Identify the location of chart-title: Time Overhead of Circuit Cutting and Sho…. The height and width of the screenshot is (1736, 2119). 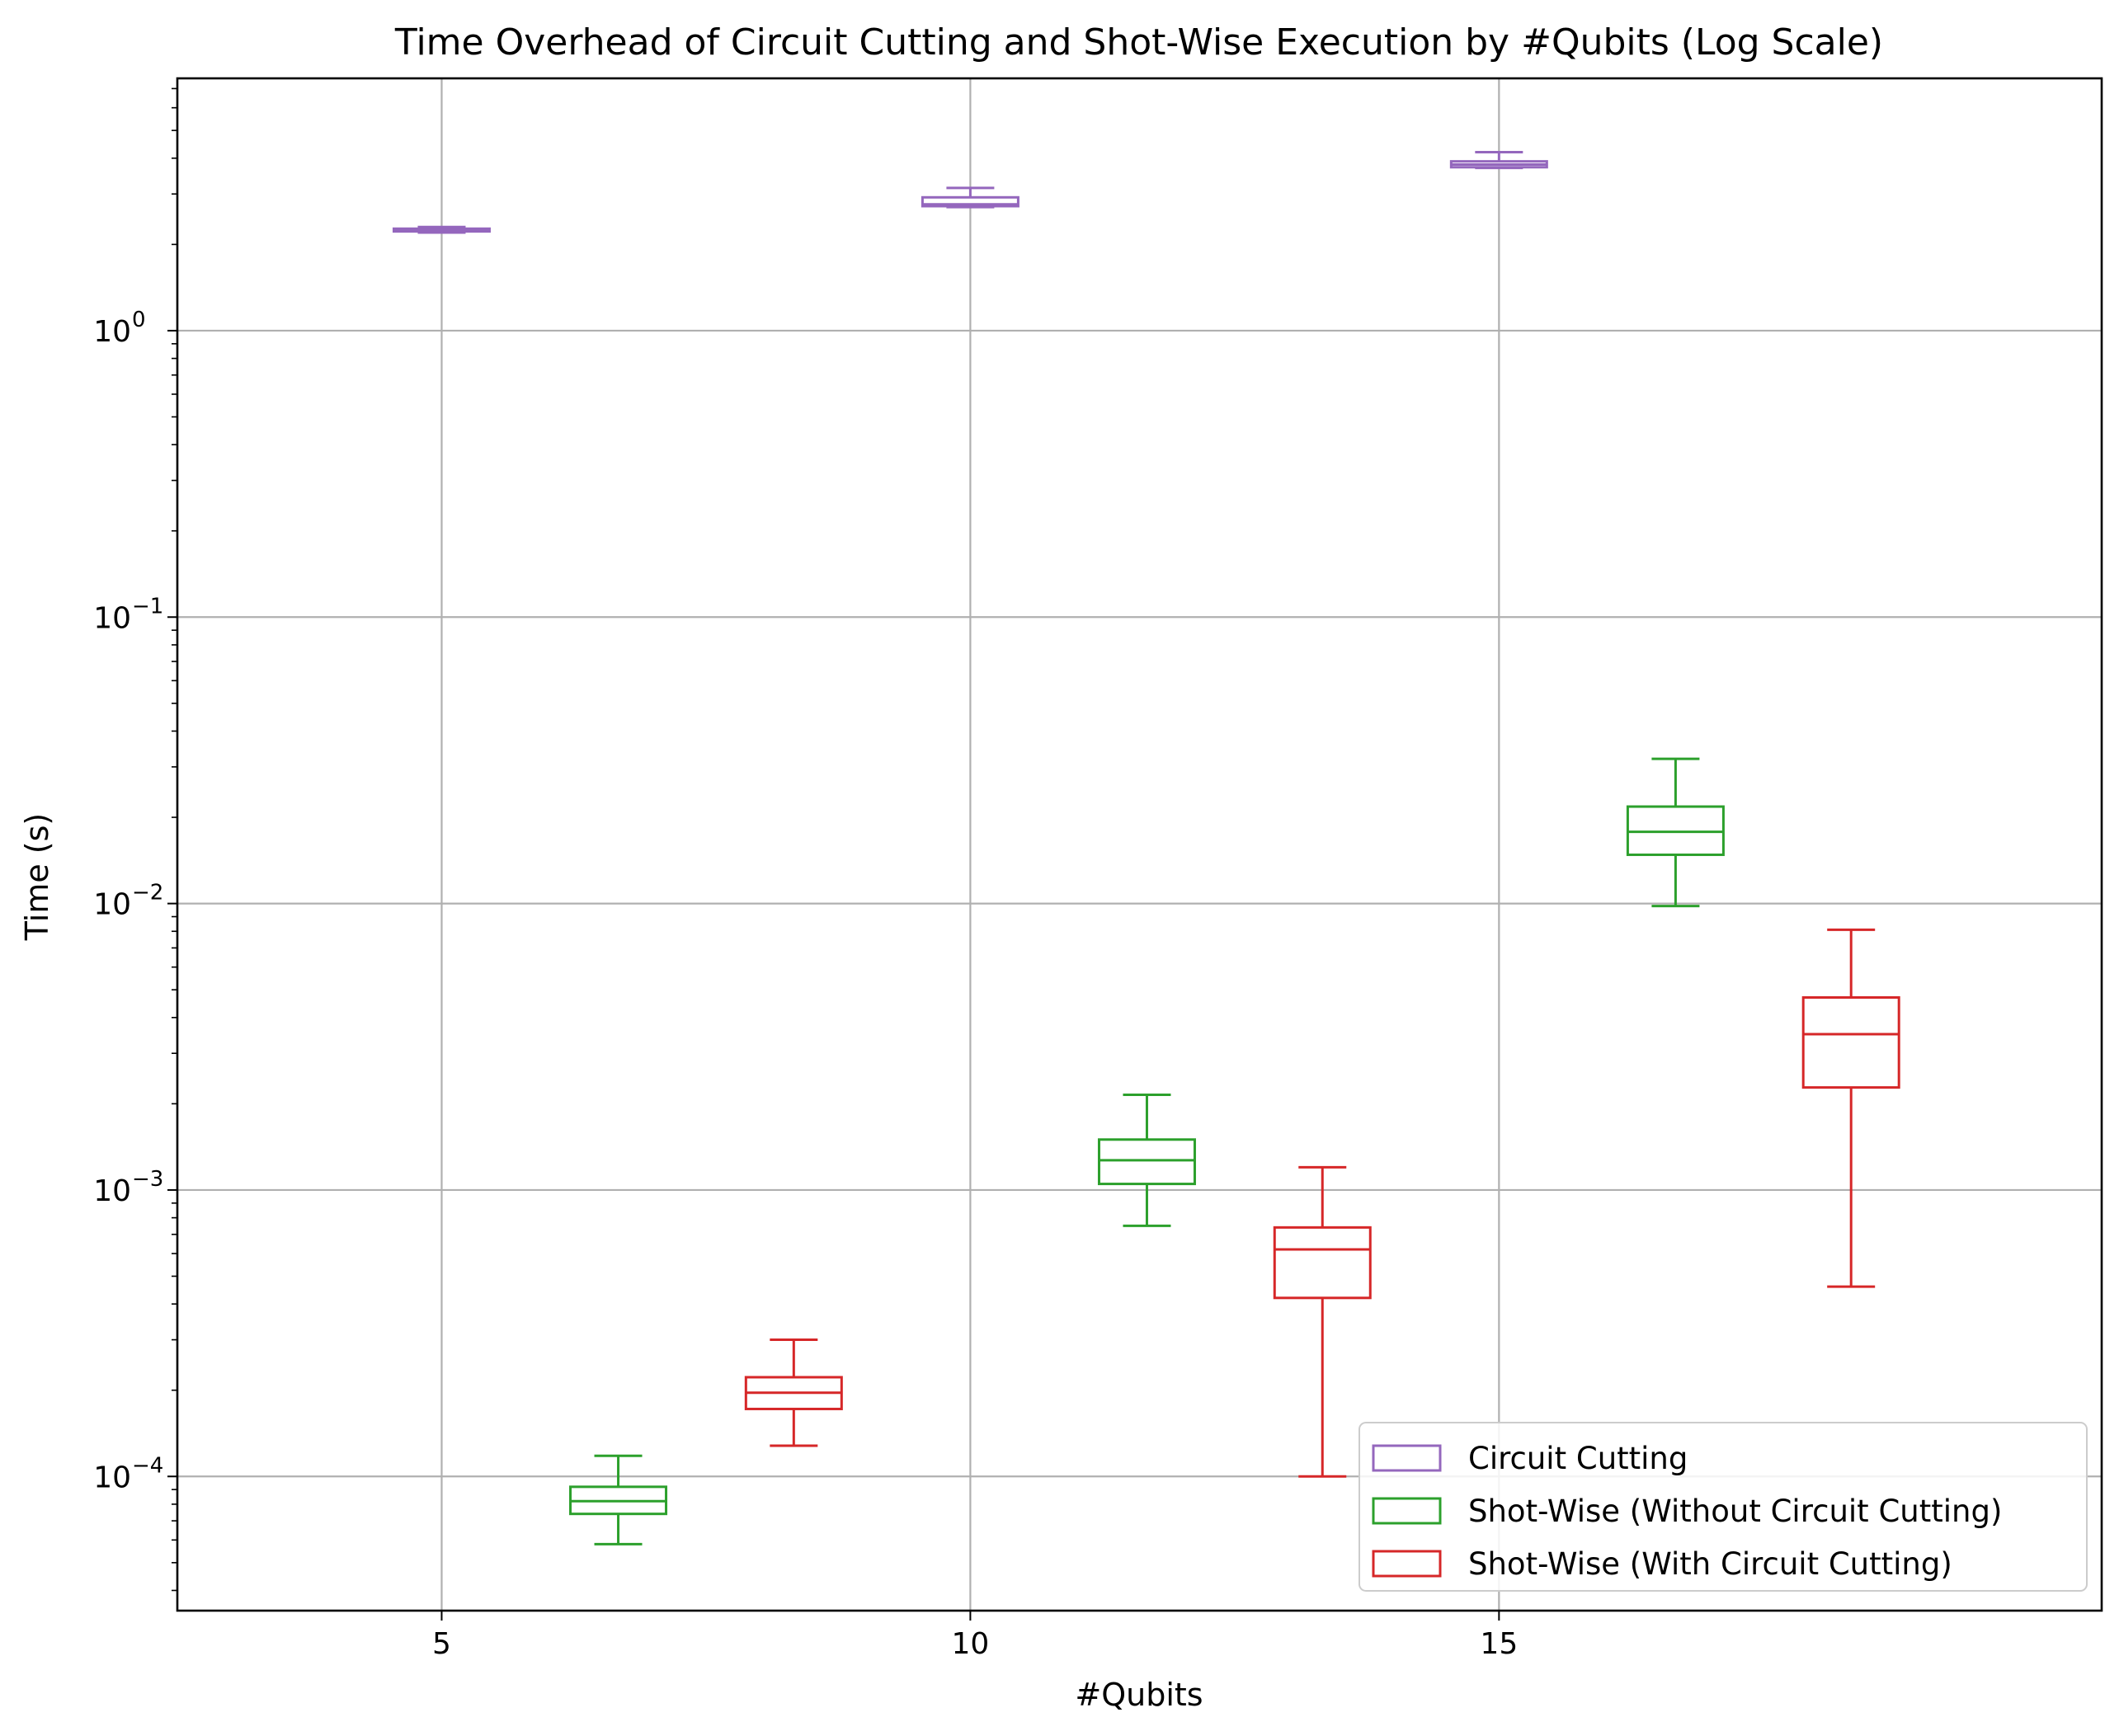
(1138, 42).